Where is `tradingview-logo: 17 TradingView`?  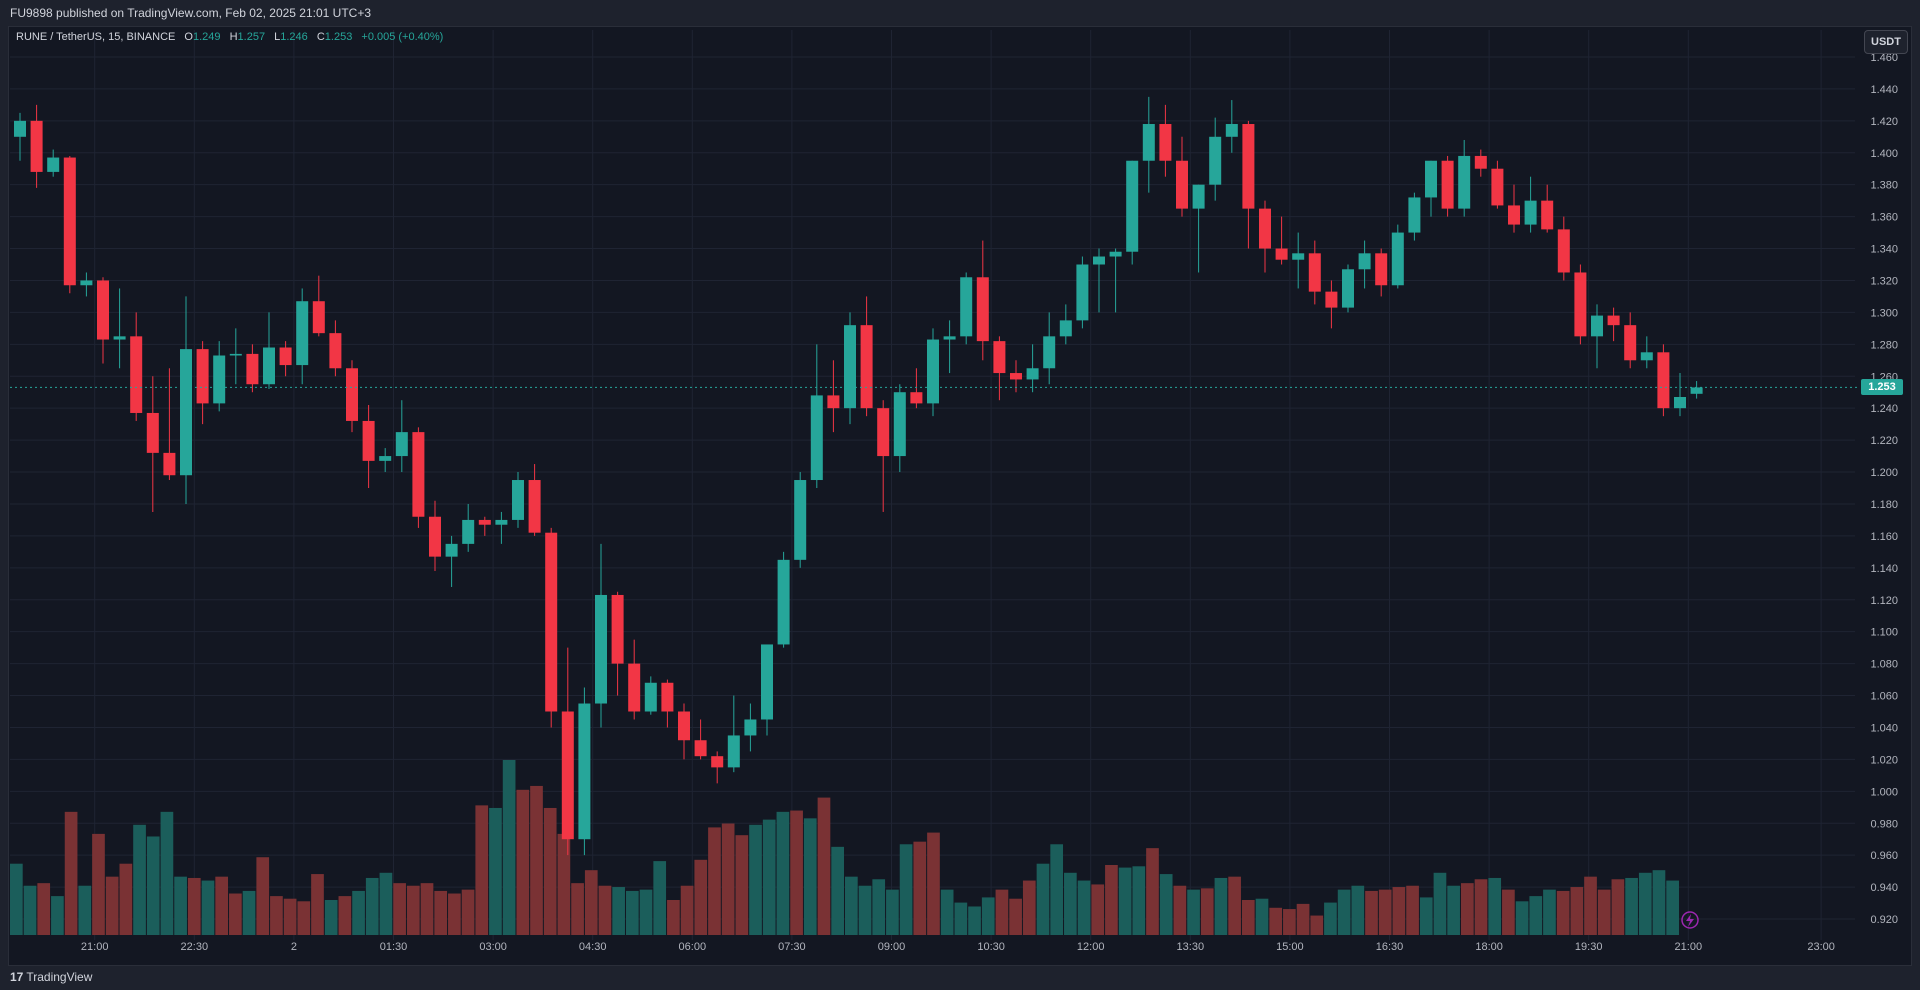 tradingview-logo: 17 TradingView is located at coordinates (51, 977).